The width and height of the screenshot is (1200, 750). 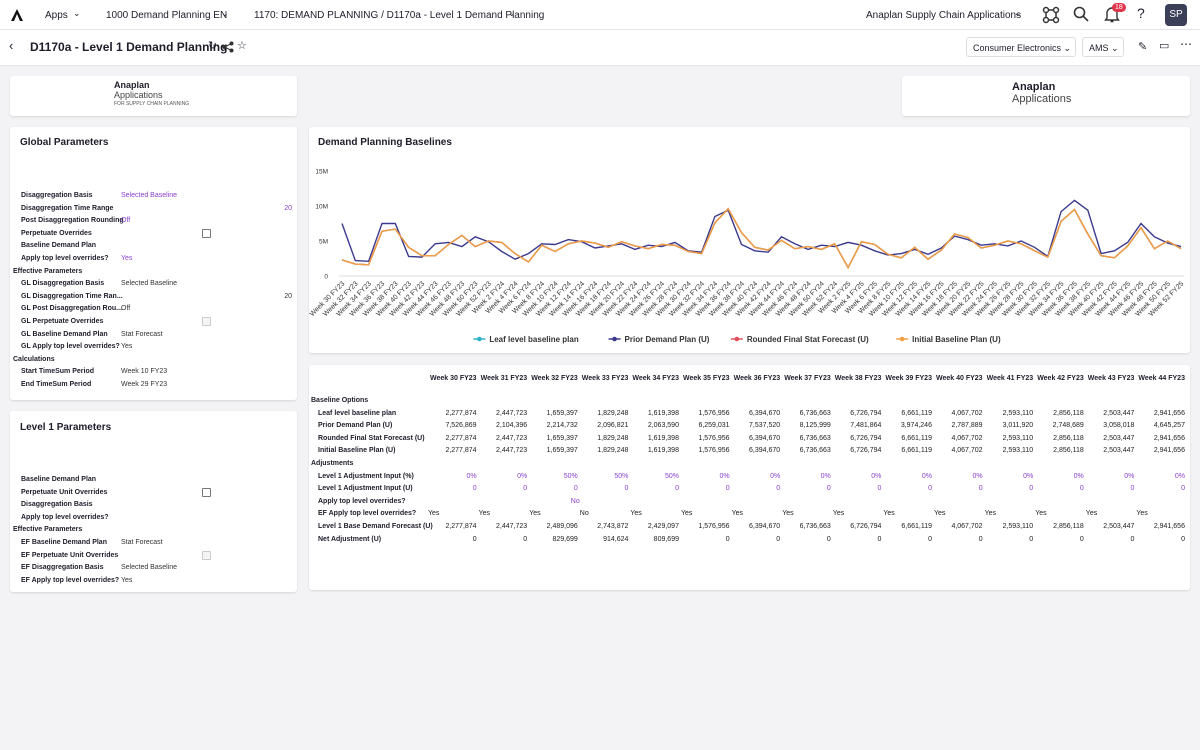 What do you see at coordinates (765, 426) in the screenshot?
I see `cell-value: 7,537,520` at bounding box center [765, 426].